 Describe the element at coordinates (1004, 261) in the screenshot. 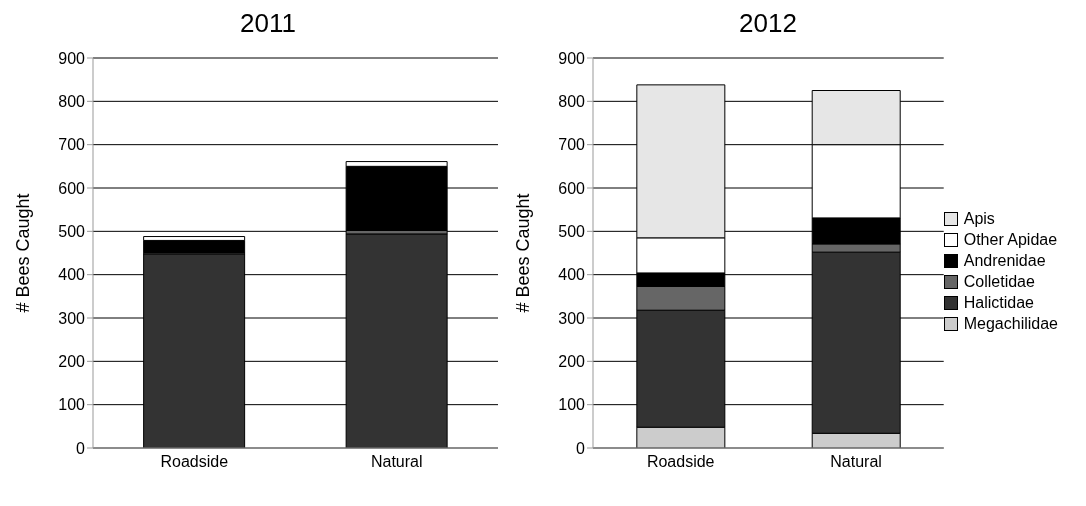

I see `legend-label: Andrenidae` at that location.